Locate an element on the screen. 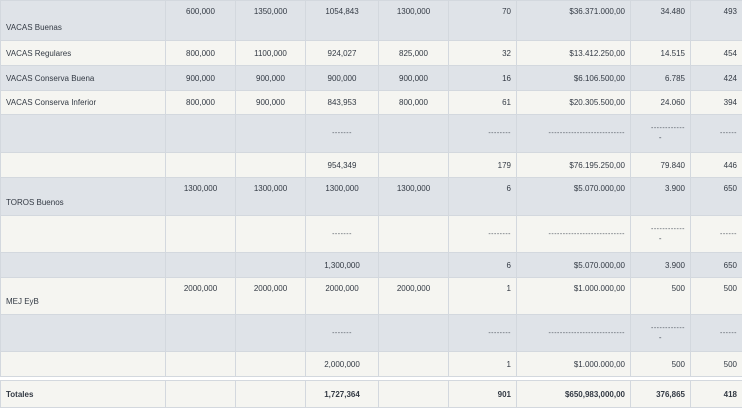  cell: 1 is located at coordinates (482, 364).